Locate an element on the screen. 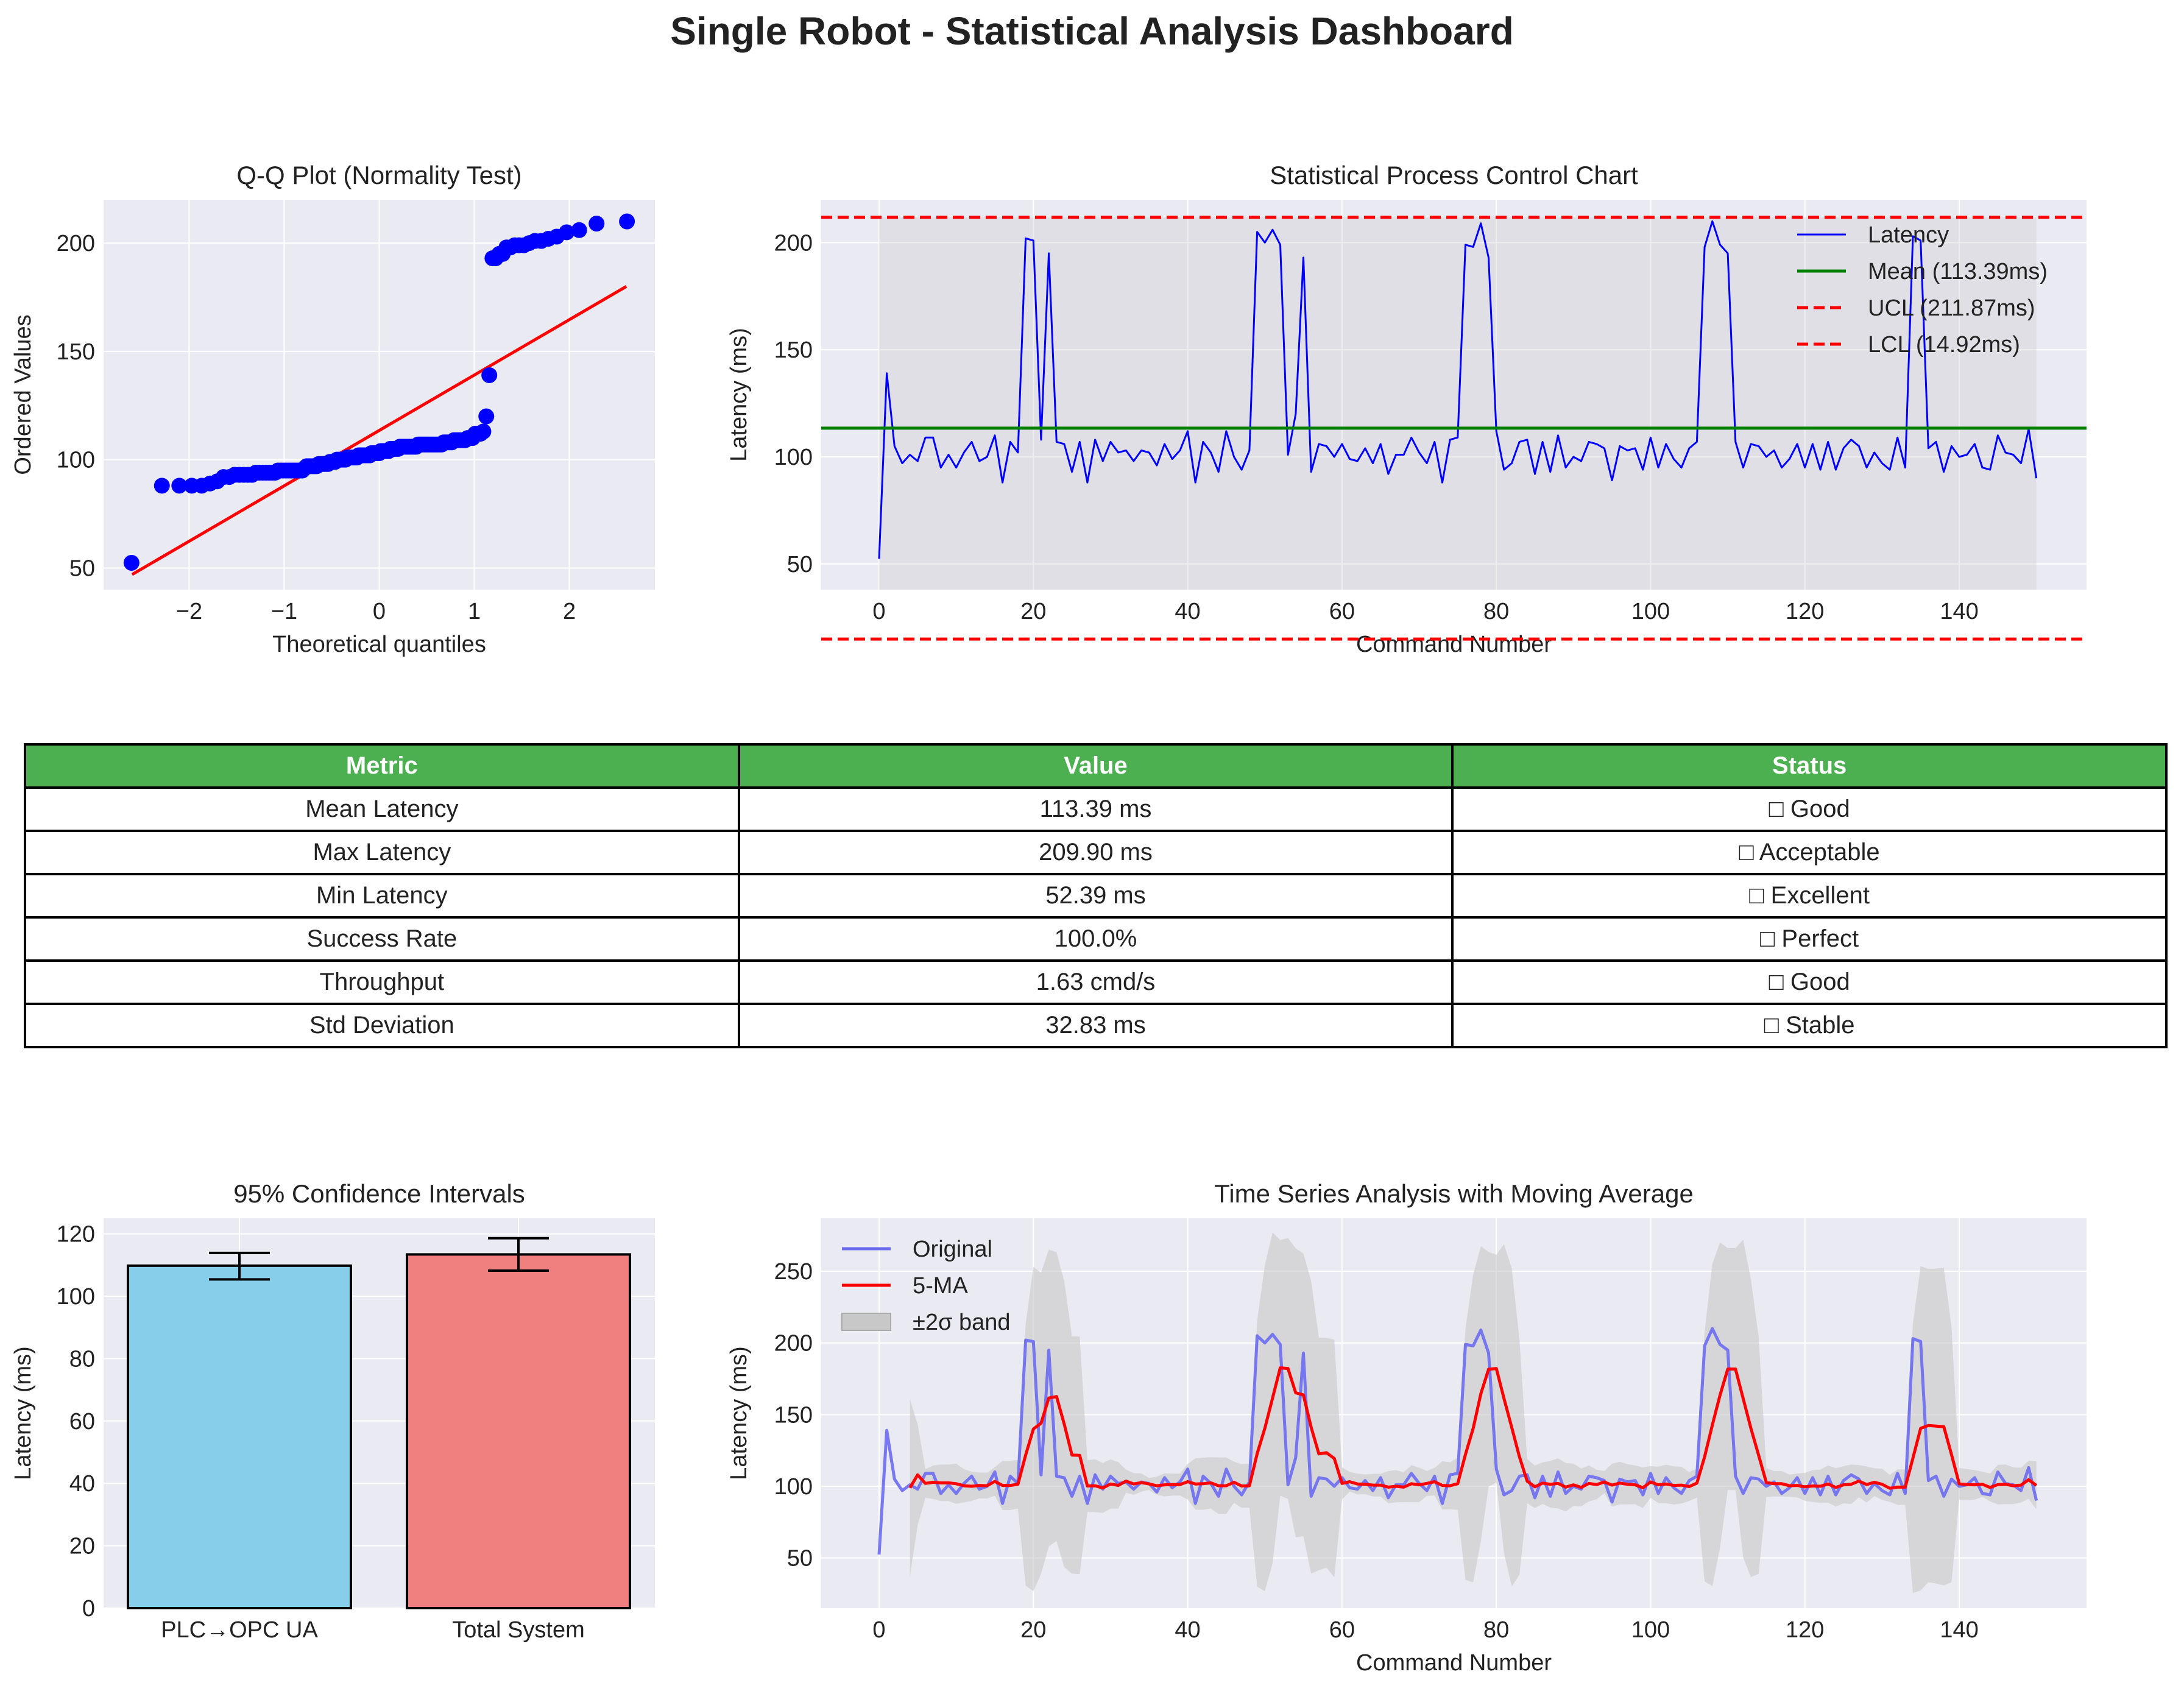 The width and height of the screenshot is (2184, 1694). x-tick-label: 1 is located at coordinates (474, 612).